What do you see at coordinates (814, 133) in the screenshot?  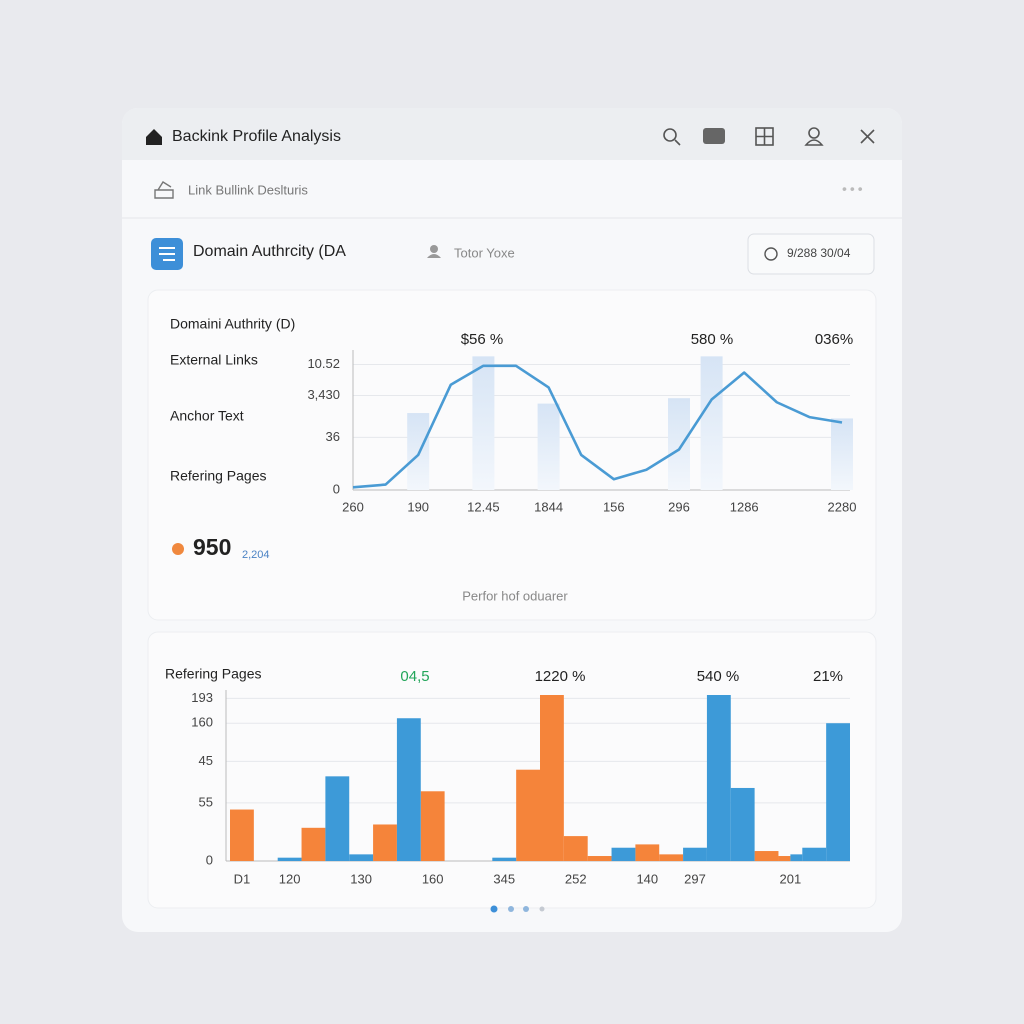 I see `user-icon` at bounding box center [814, 133].